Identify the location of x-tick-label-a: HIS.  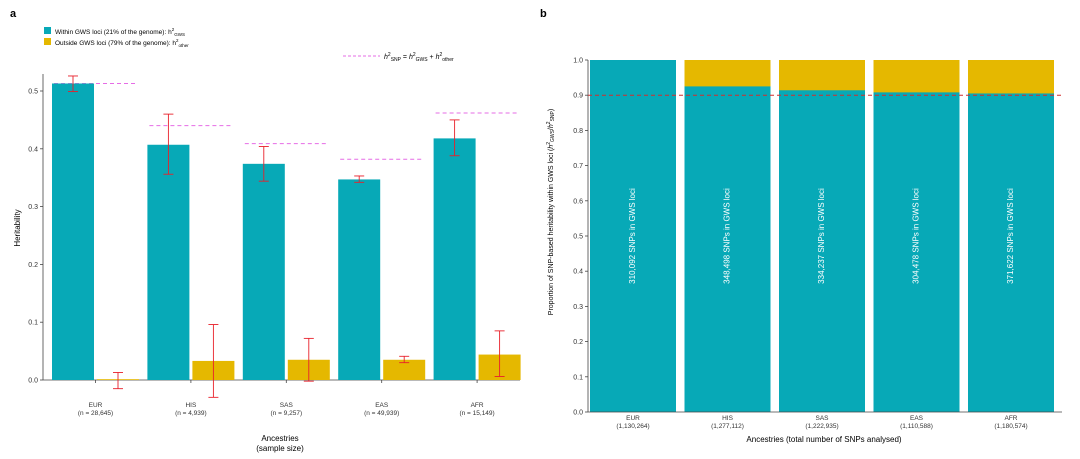
(191, 405).